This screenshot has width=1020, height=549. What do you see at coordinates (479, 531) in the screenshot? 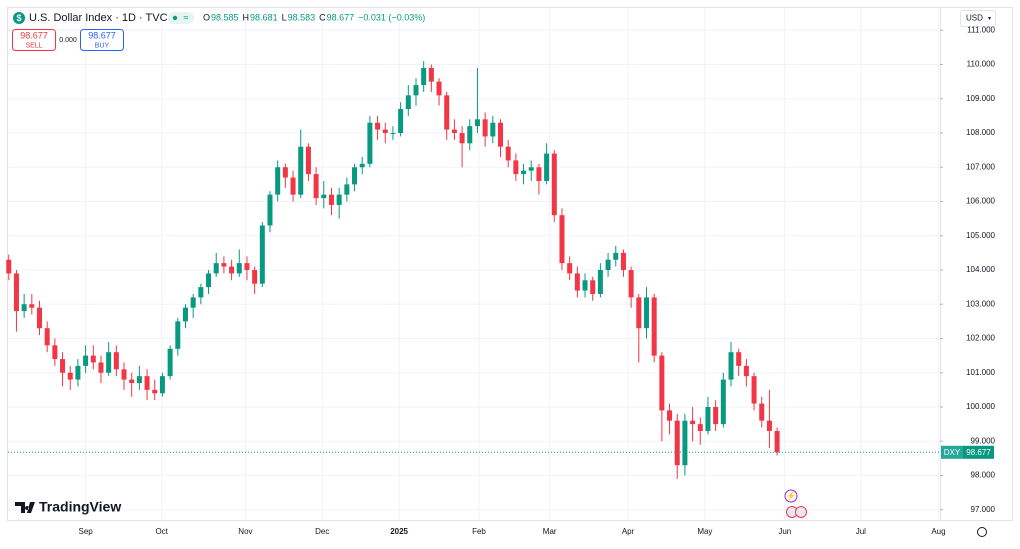
I see `x-tick-label: Feb` at bounding box center [479, 531].